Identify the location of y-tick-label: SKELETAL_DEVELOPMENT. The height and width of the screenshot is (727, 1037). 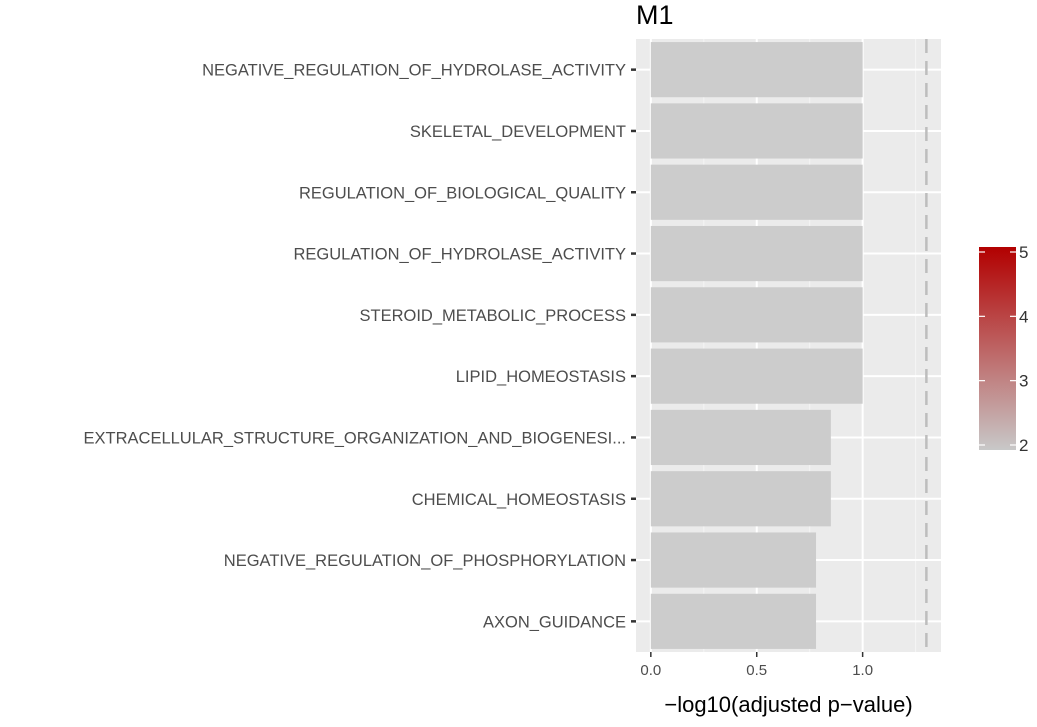
(518, 132).